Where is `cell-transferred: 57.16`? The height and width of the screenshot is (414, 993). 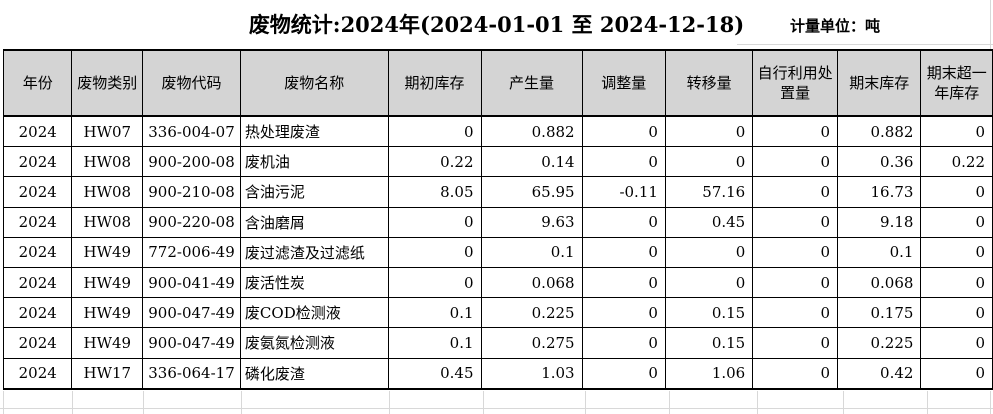 cell-transferred: 57.16 is located at coordinates (709, 192).